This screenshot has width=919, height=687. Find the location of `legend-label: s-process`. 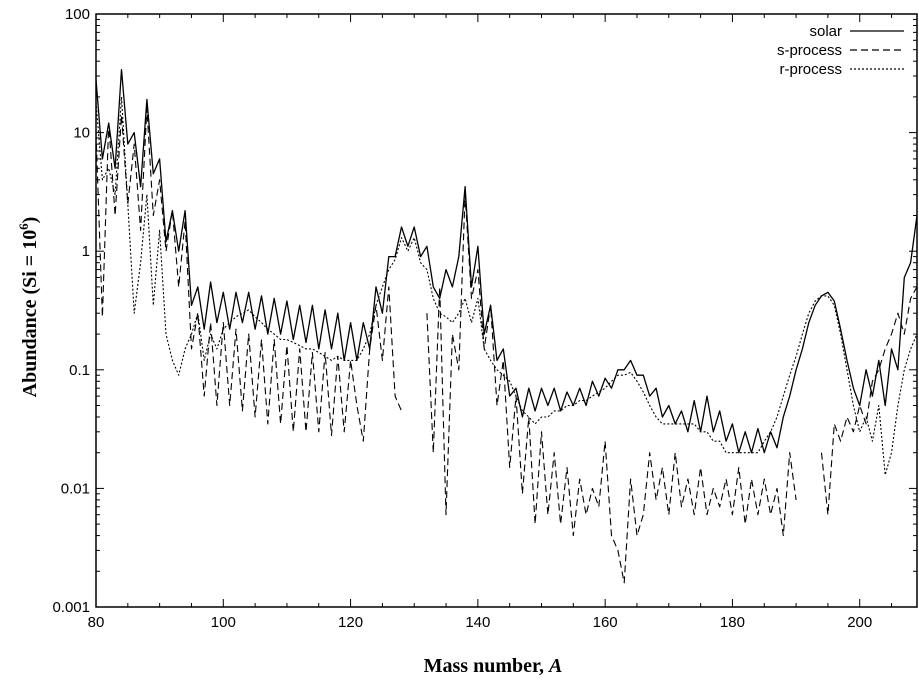

legend-label: s-process is located at coordinates (809, 50).